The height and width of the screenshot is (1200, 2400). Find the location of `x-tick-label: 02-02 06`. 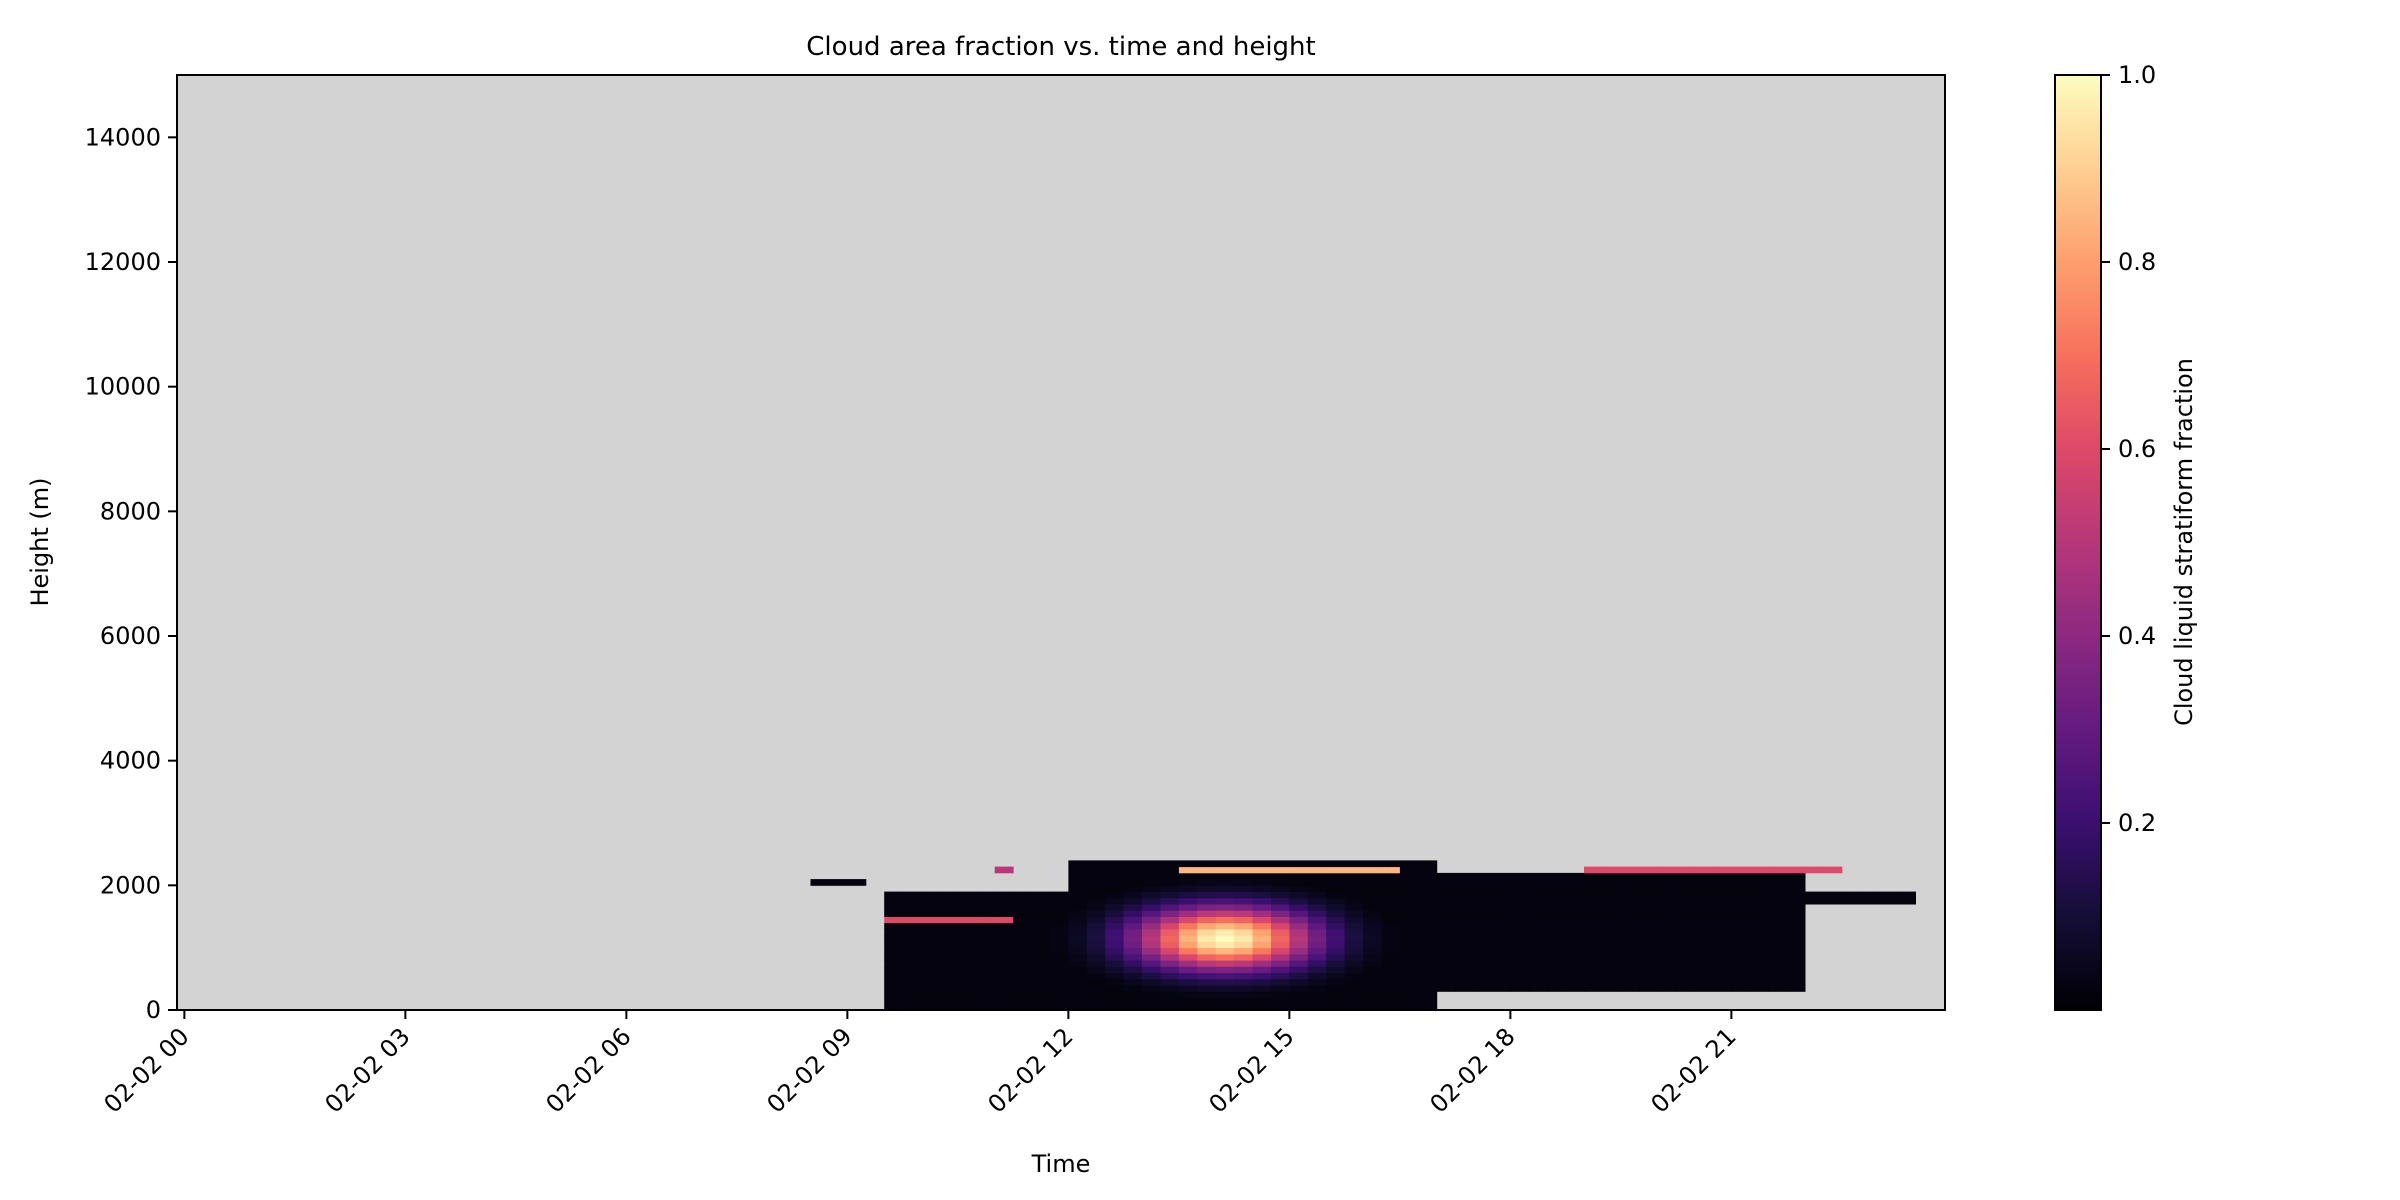

x-tick-label: 02-02 06 is located at coordinates (589, 1070).